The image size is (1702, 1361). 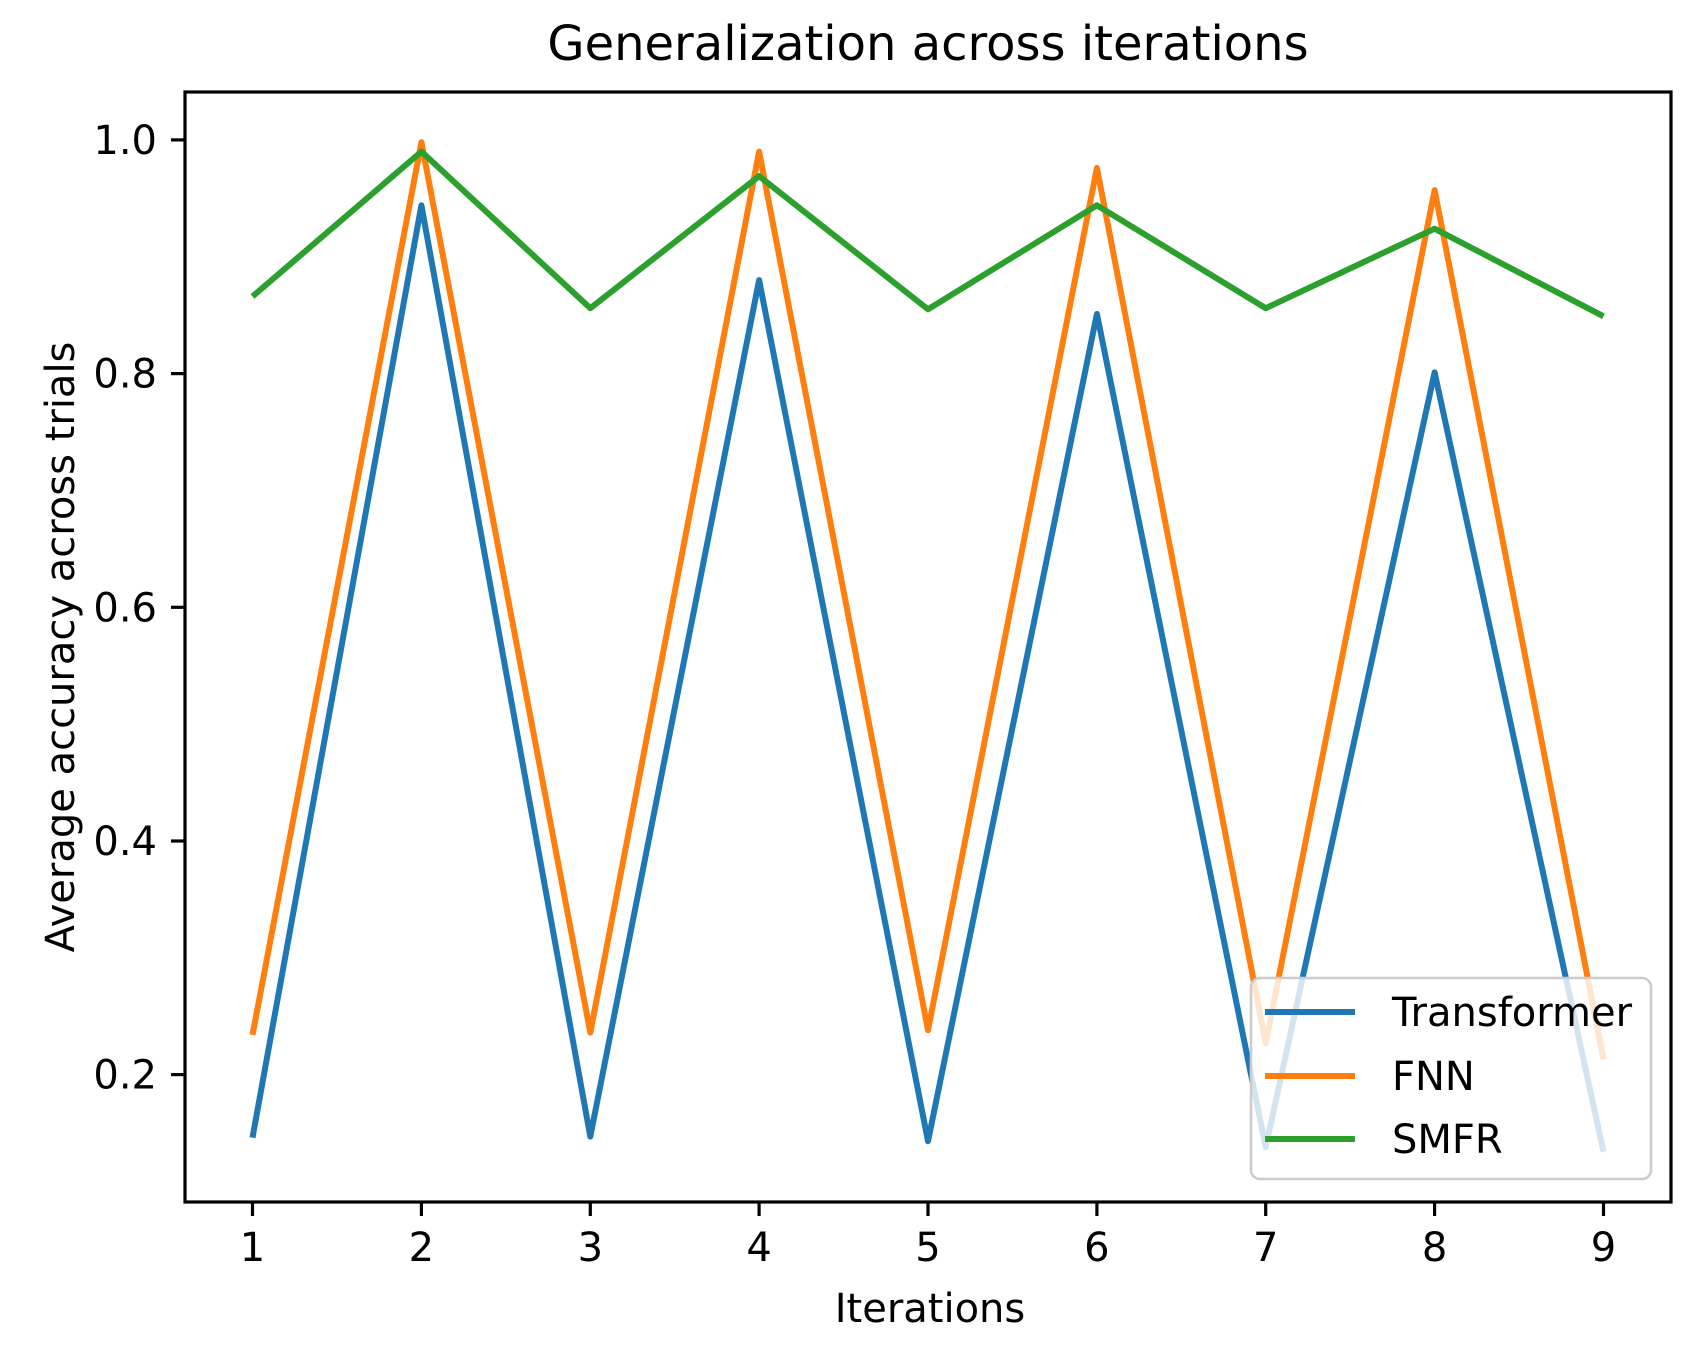 I want to click on x-tick-label: 2, so click(x=421, y=1248).